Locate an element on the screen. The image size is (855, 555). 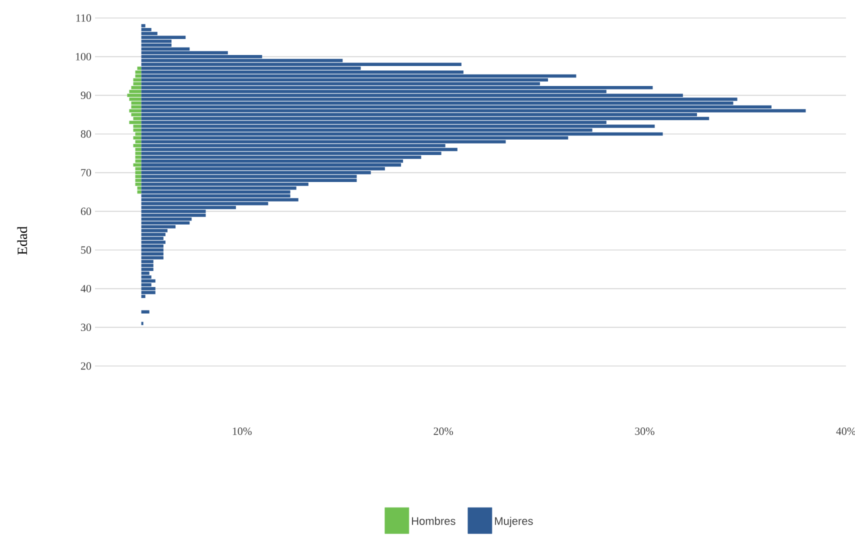
y-tick-label: 50 is located at coordinates (86, 250).